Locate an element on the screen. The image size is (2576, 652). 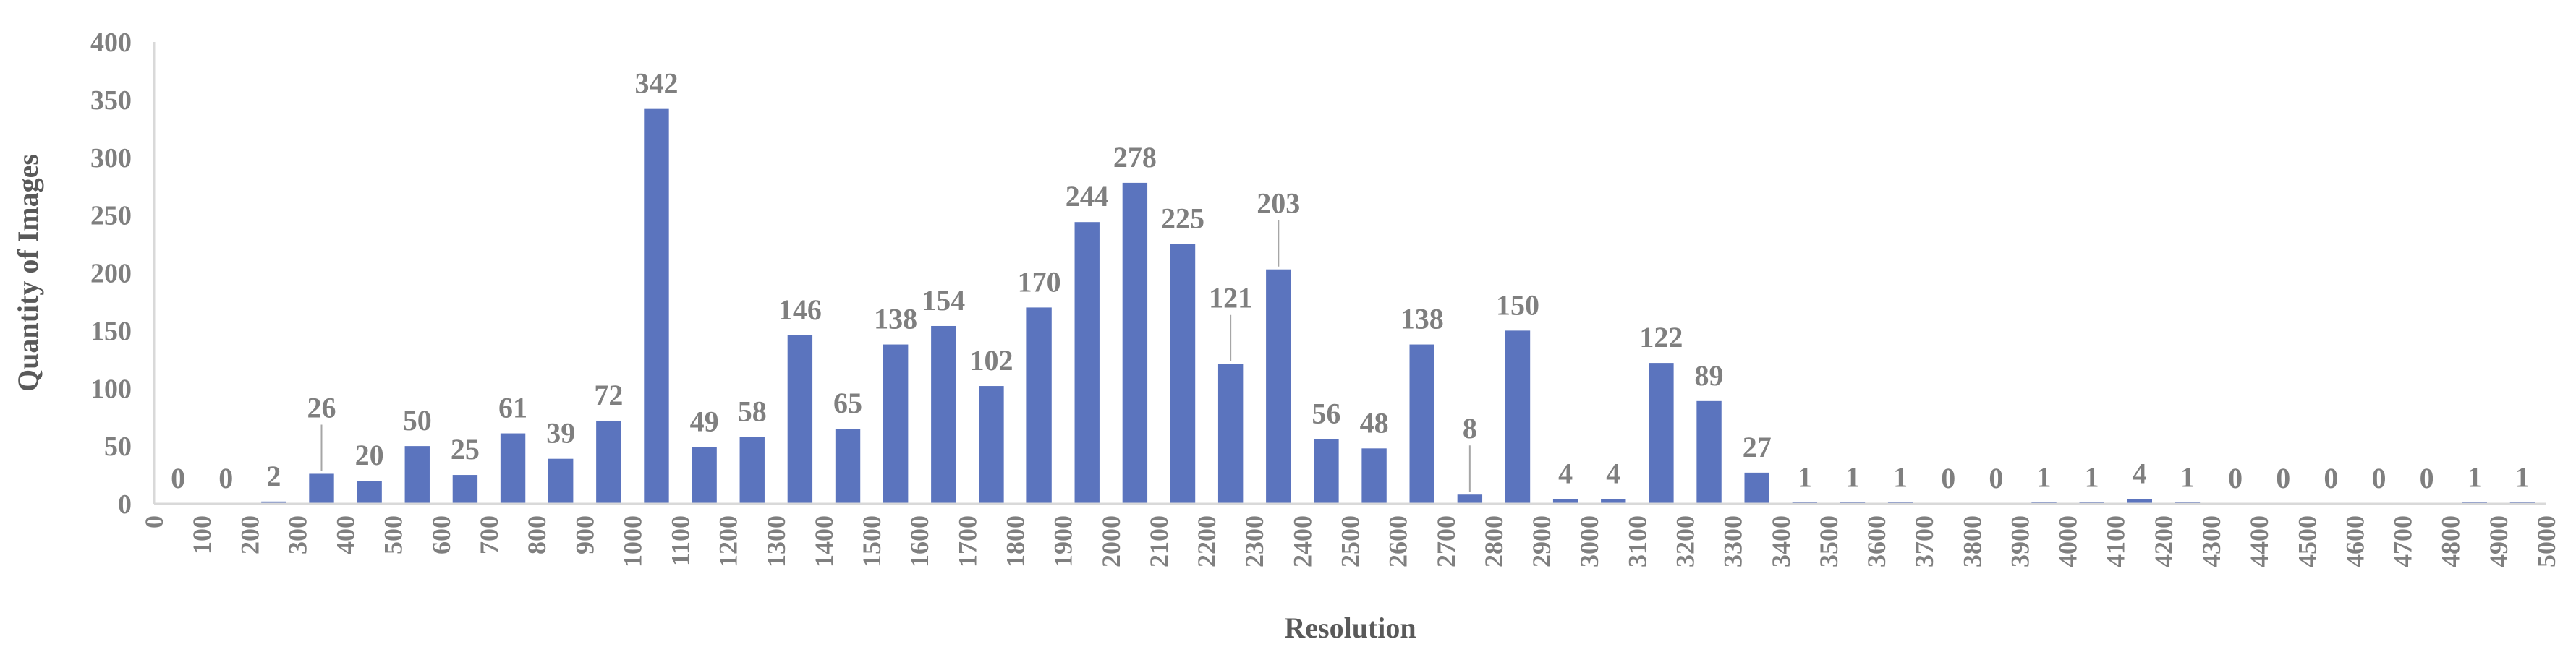
data-label: 342 is located at coordinates (656, 83).